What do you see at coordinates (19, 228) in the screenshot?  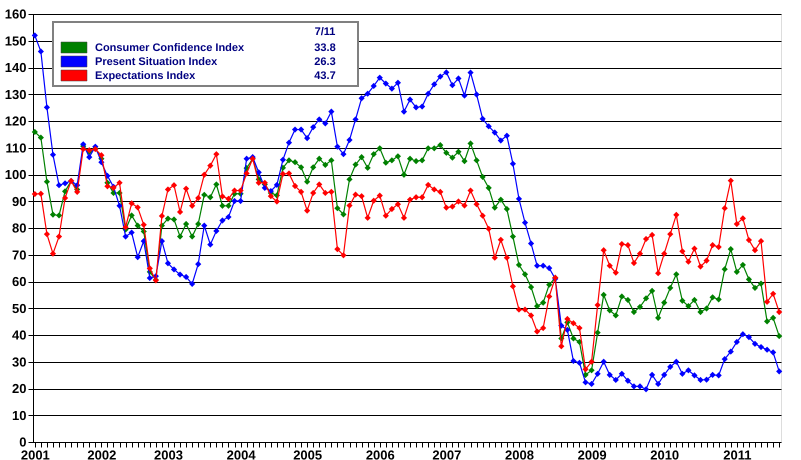 I see `y-tick-label: 80` at bounding box center [19, 228].